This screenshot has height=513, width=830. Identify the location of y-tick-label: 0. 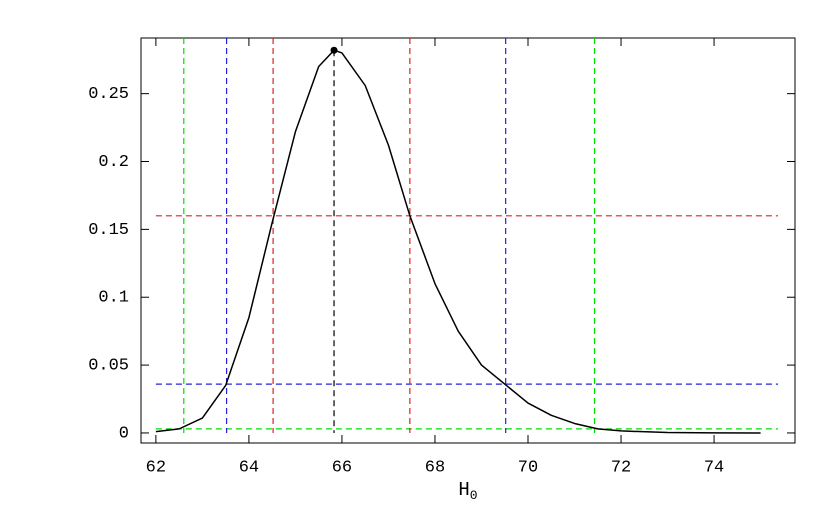
(124, 433).